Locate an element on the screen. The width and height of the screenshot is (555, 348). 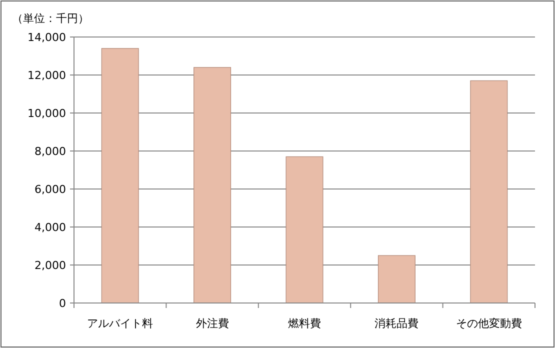
y-tick-label: 10,000 is located at coordinates (47, 113).